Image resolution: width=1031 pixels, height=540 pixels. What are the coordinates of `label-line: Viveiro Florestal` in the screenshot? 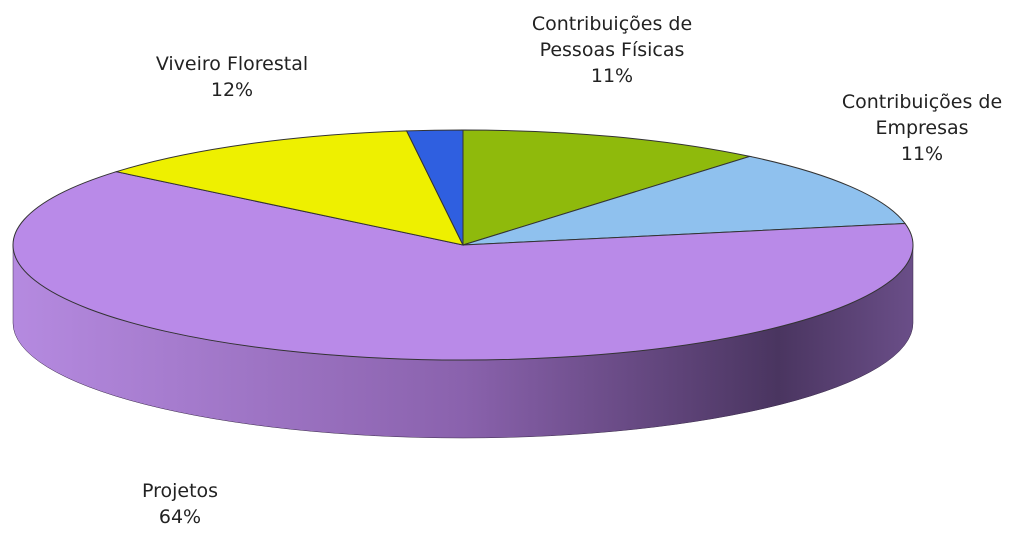 It's located at (232, 64).